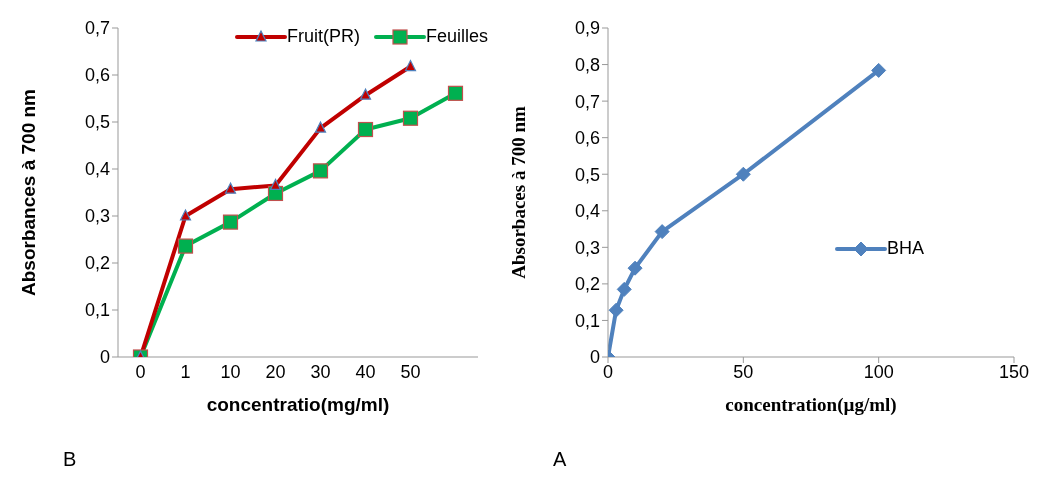 The image size is (1042, 493). I want to click on legend-label: Feuilles, so click(456, 36).